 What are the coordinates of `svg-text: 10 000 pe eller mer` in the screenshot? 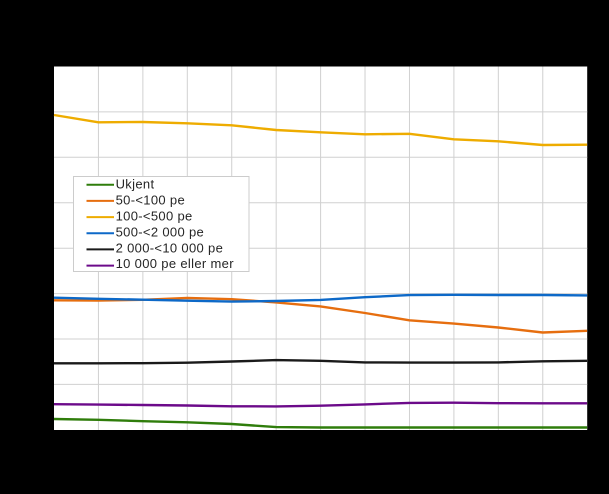 It's located at (175, 263).